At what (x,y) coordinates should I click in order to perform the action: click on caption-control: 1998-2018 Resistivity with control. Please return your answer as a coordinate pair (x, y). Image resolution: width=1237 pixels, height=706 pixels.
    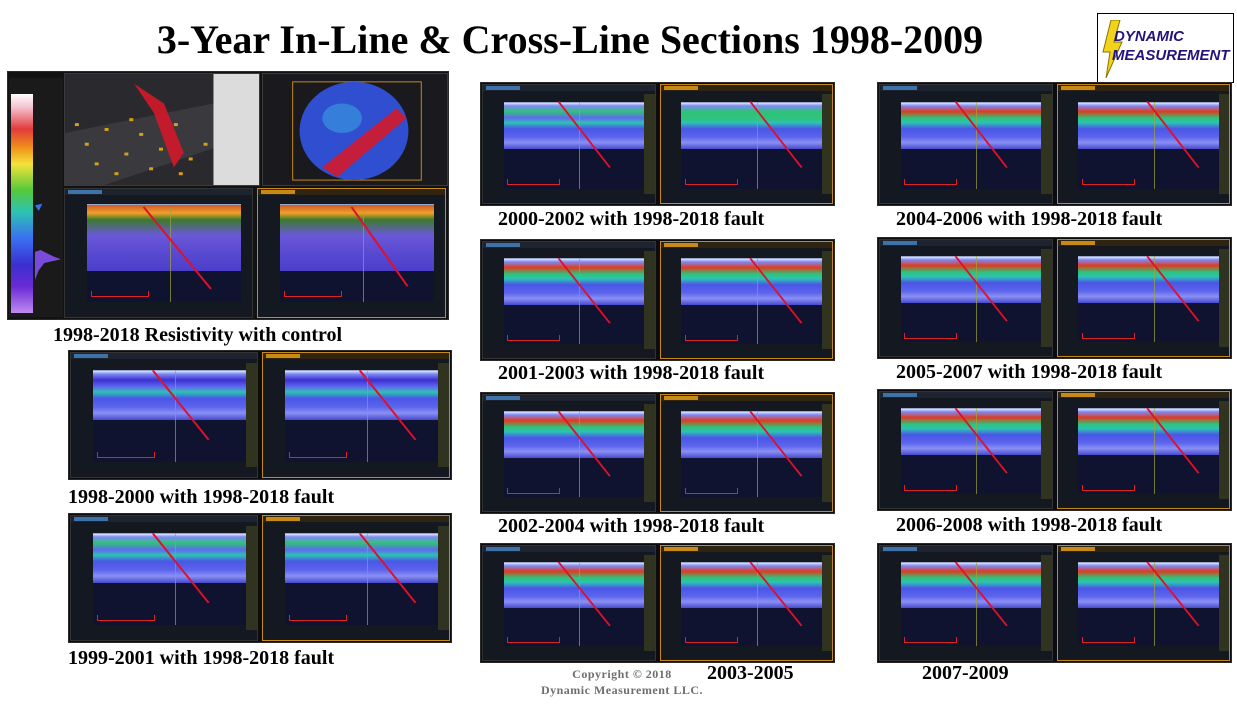
    Looking at the image, I should click on (198, 335).